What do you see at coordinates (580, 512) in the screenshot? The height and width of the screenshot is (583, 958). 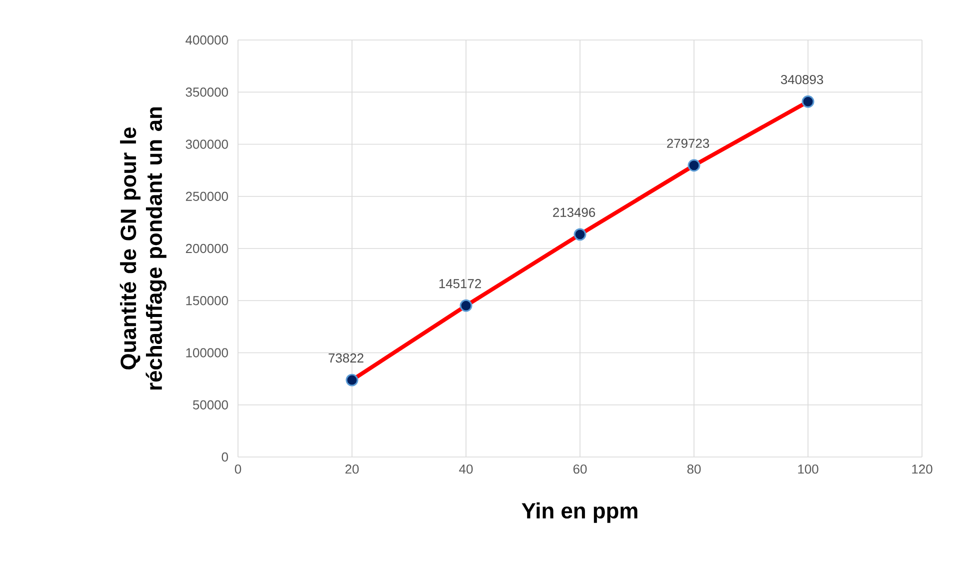 I see `x-axis-title: Yin en ppm` at bounding box center [580, 512].